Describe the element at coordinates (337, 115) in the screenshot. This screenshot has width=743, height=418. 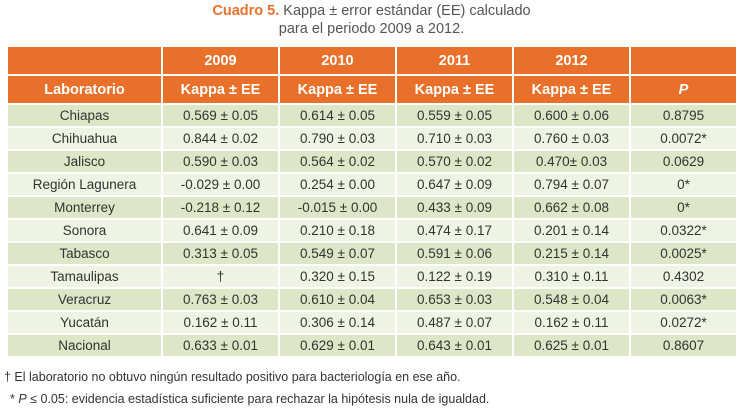
I see `kappa-cell: 0.614 ± 0.05` at that location.